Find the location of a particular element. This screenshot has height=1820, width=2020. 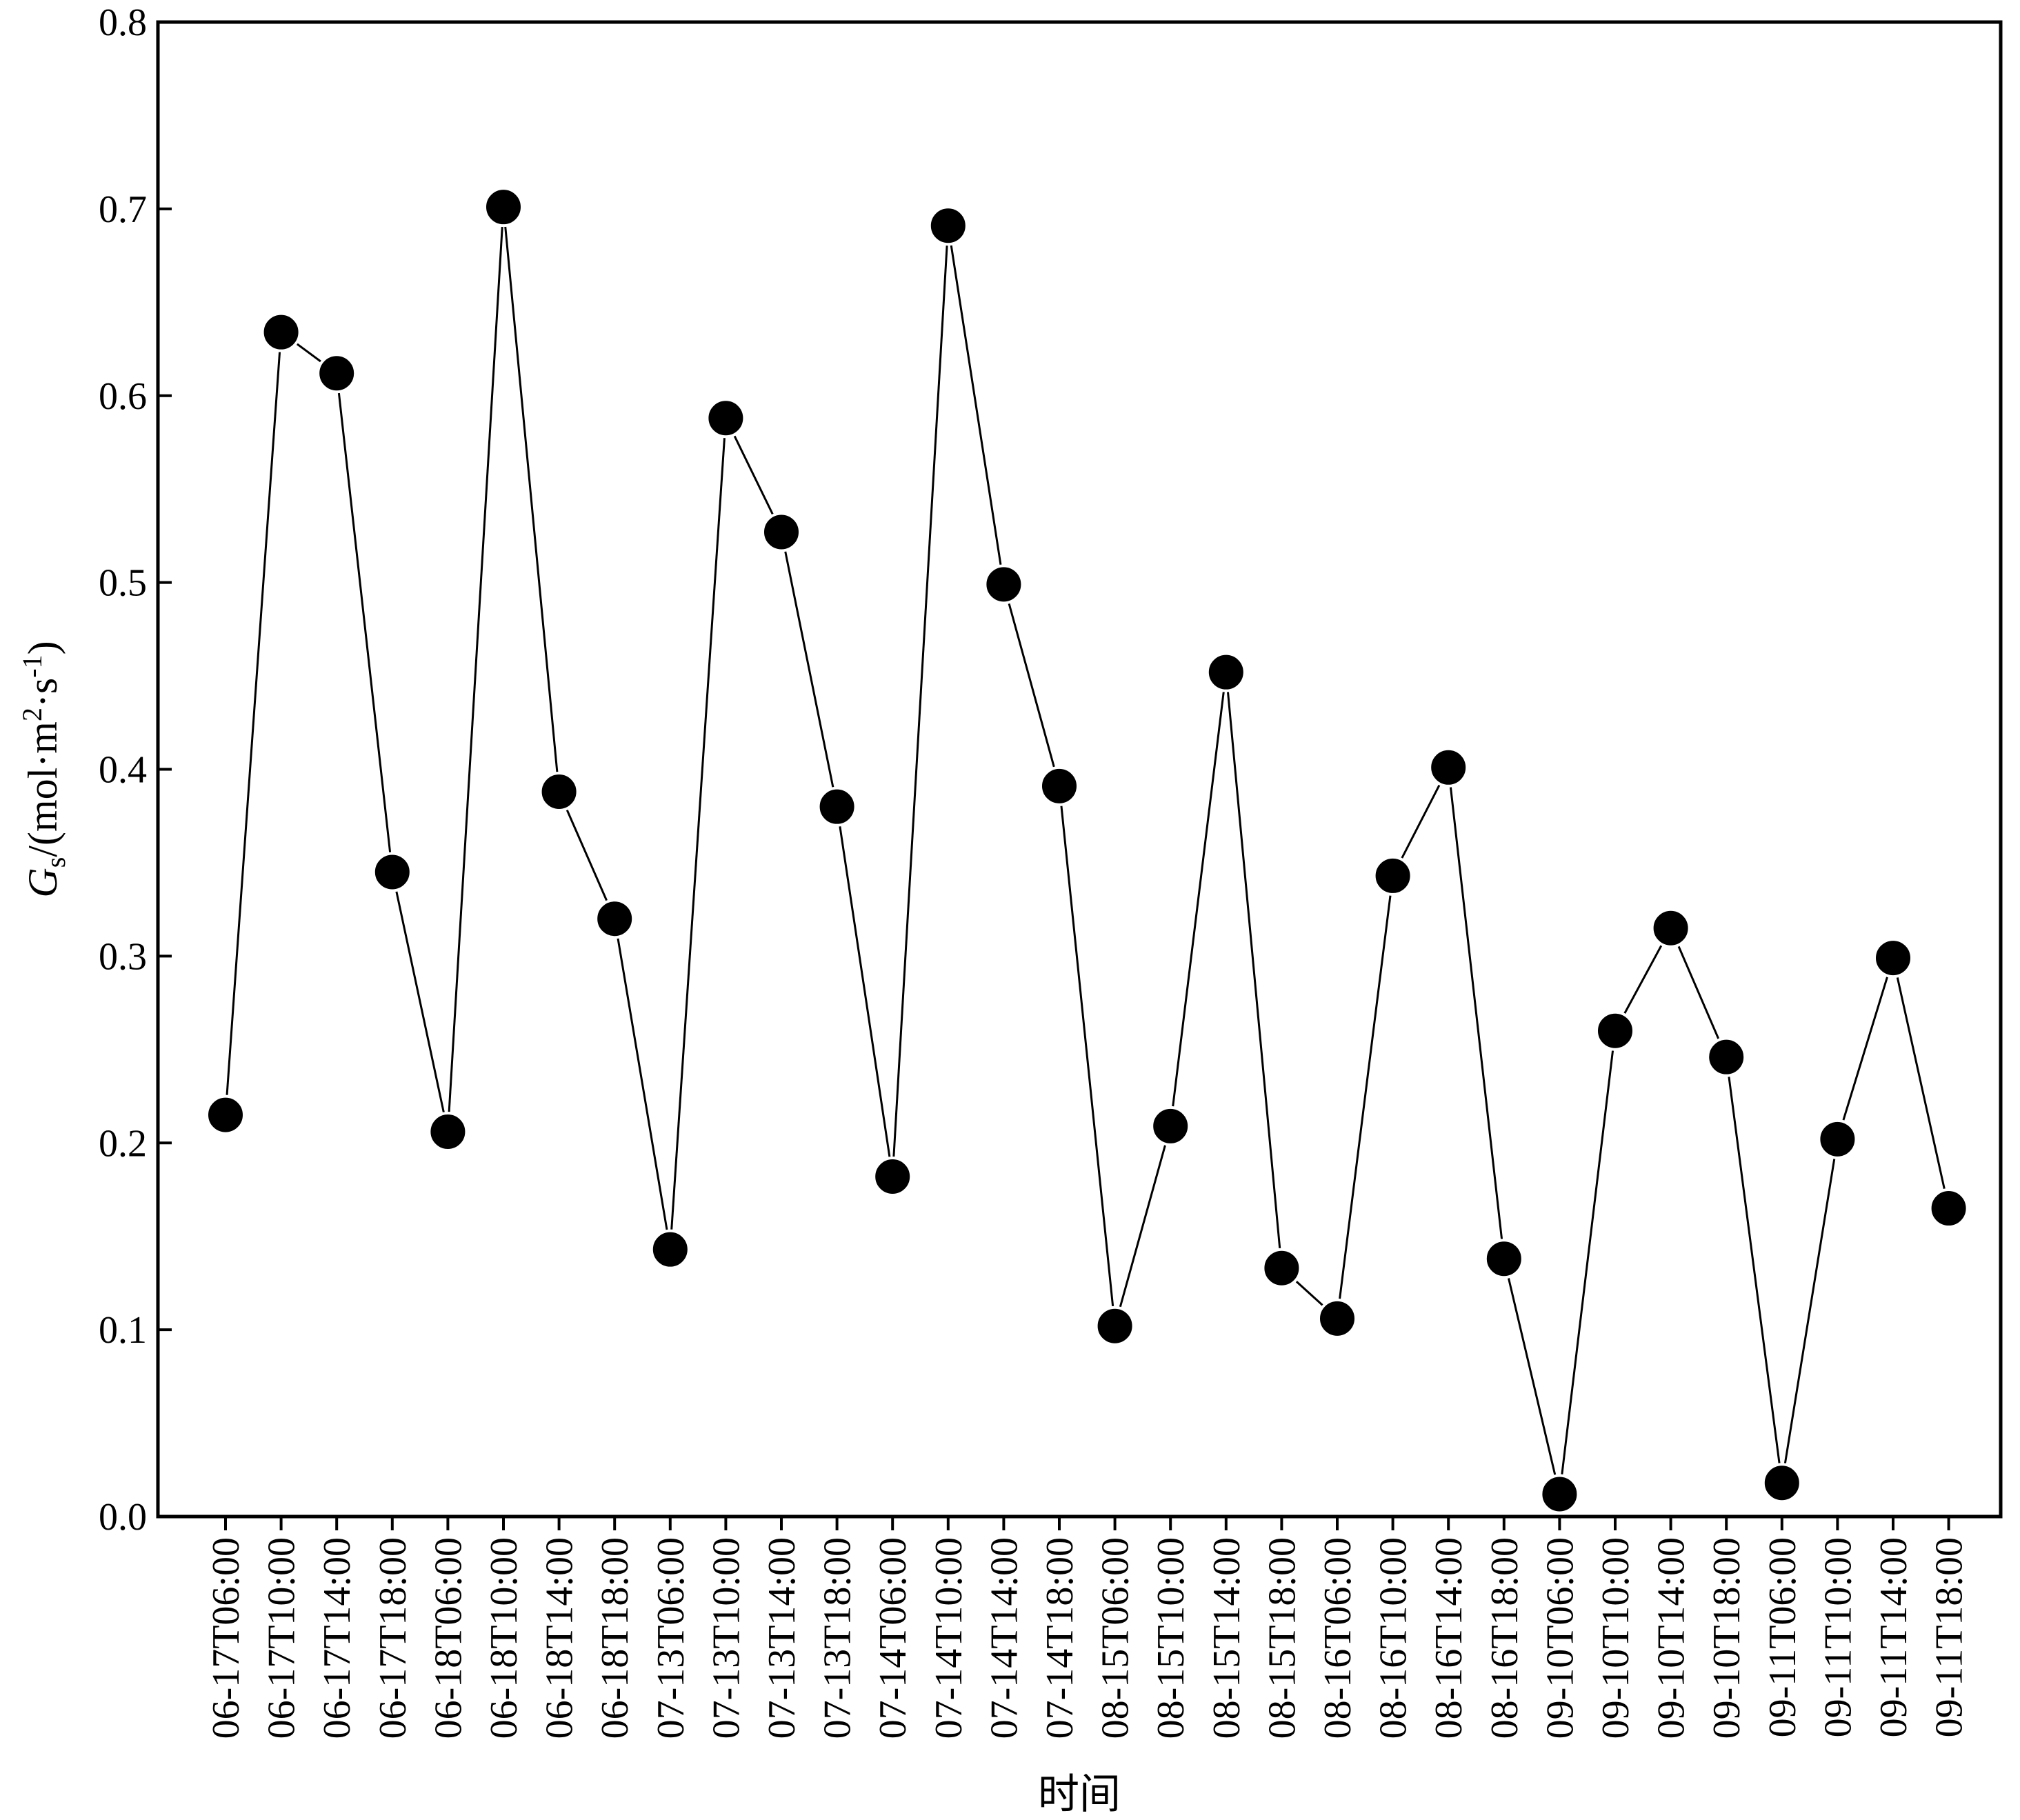

y-title-mid: /(mol·m is located at coordinates (43, 789).